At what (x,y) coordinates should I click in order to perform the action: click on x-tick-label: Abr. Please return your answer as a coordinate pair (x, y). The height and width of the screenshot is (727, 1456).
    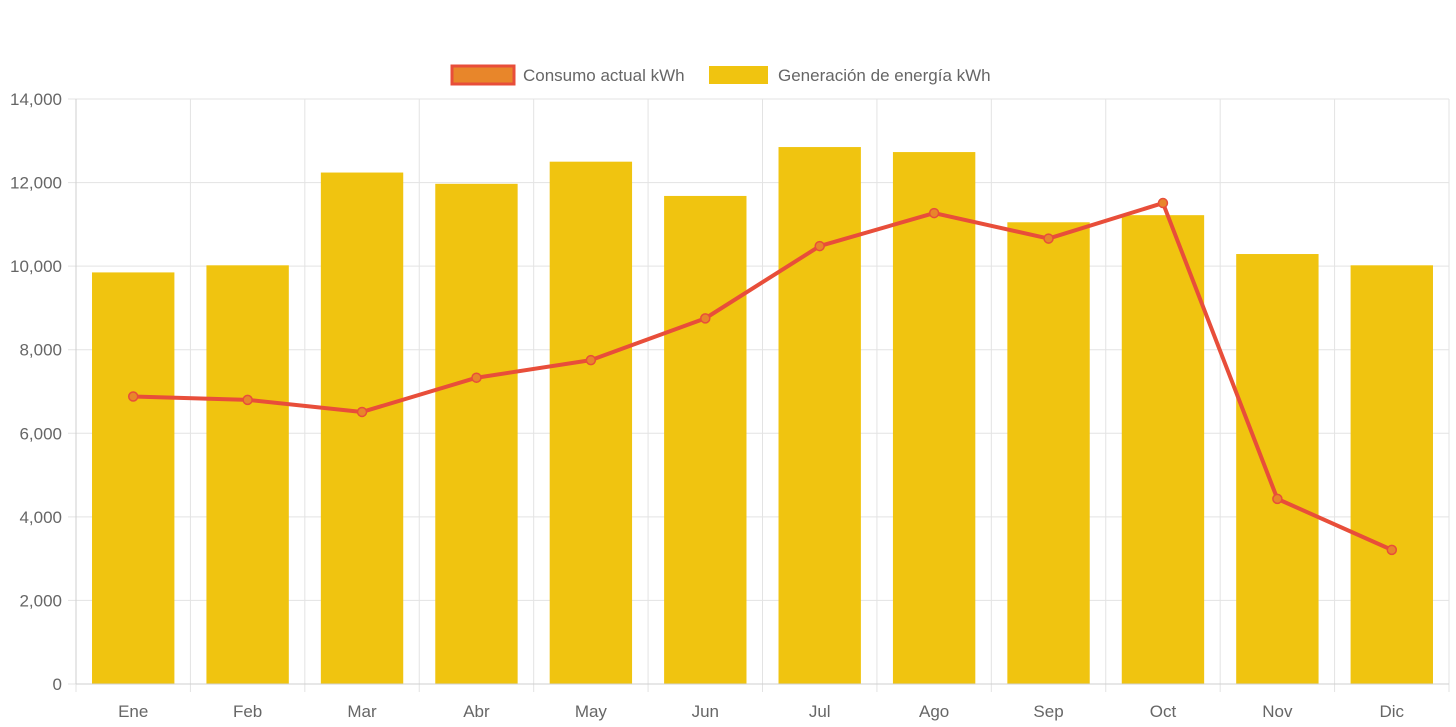
    Looking at the image, I should click on (476, 711).